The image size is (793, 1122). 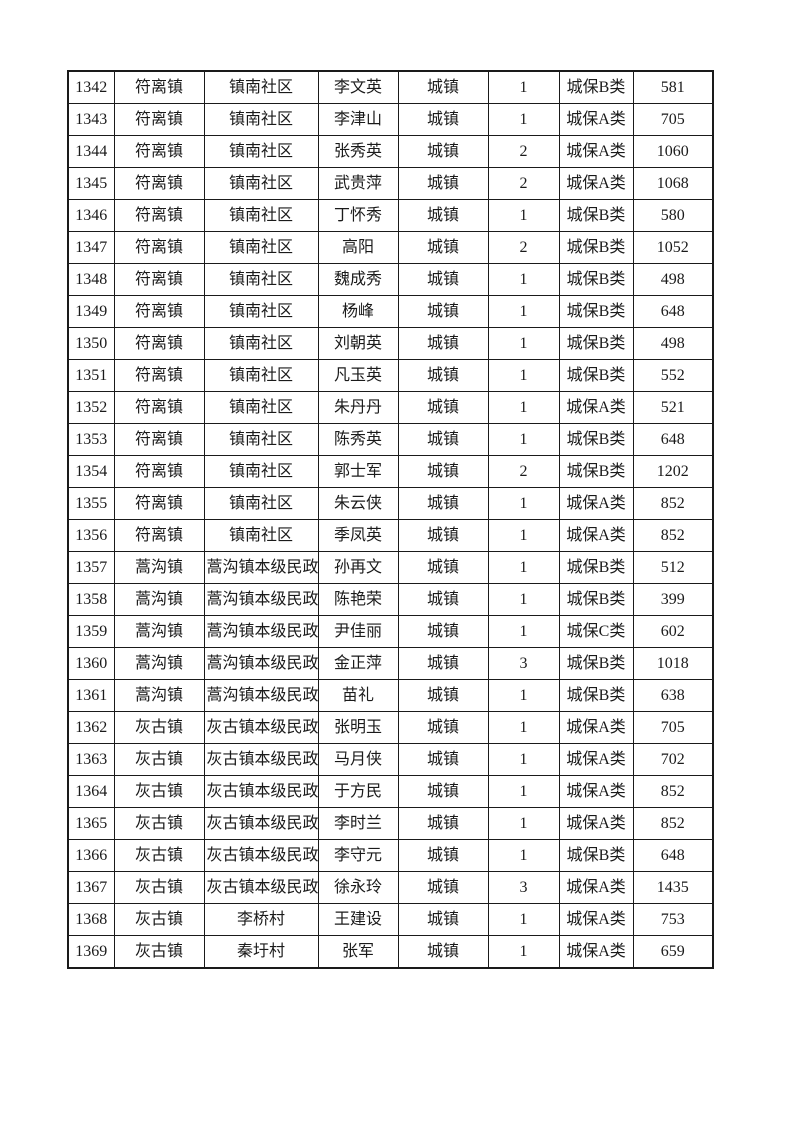 I want to click on cell-row-number: 1362, so click(x=91, y=727).